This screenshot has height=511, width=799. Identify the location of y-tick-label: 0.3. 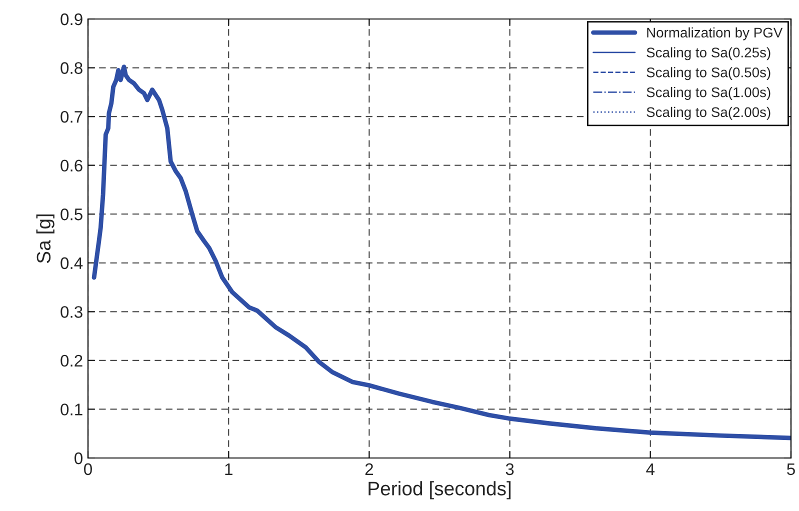
(71, 312).